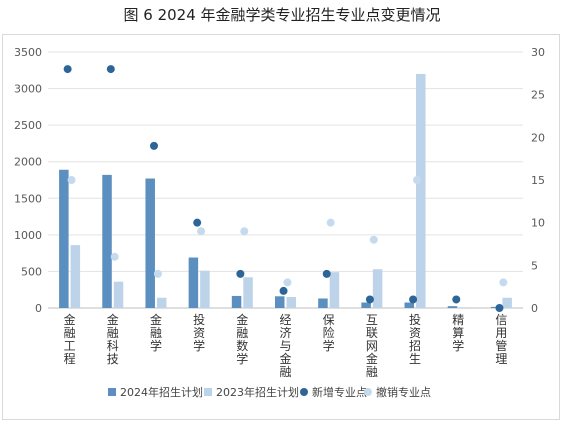 This screenshot has height=424, width=564. What do you see at coordinates (28, 125) in the screenshot?
I see `y-left-tick-label: 2500` at bounding box center [28, 125].